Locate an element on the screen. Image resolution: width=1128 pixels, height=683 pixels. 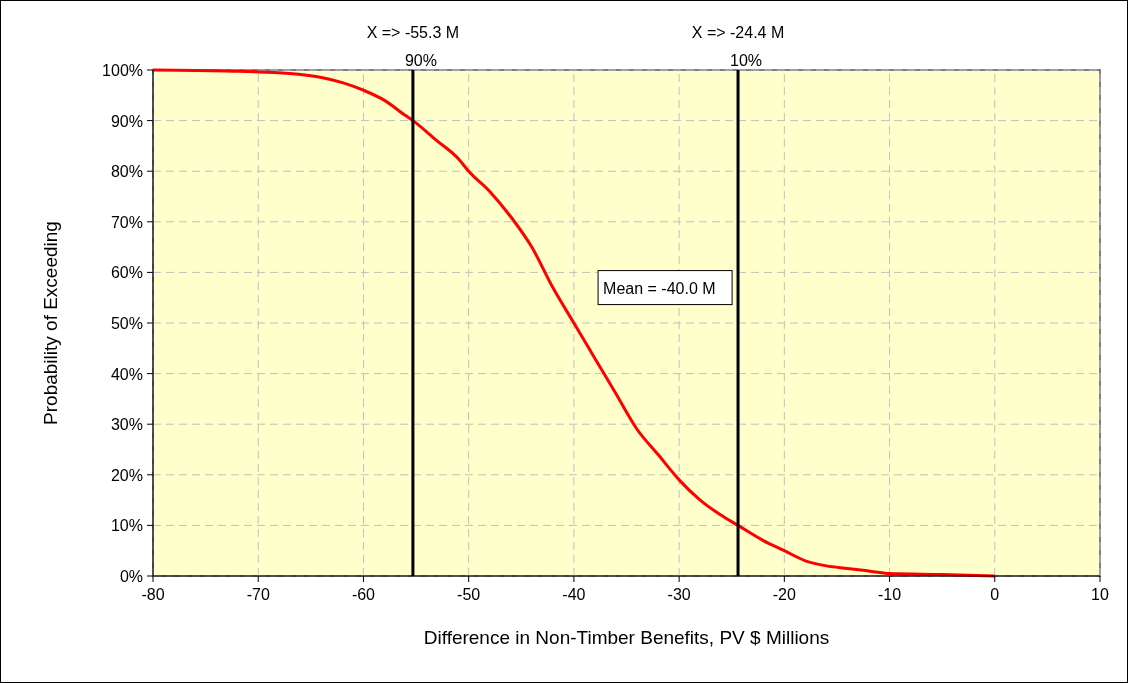
x-tick-label: -70 is located at coordinates (258, 594).